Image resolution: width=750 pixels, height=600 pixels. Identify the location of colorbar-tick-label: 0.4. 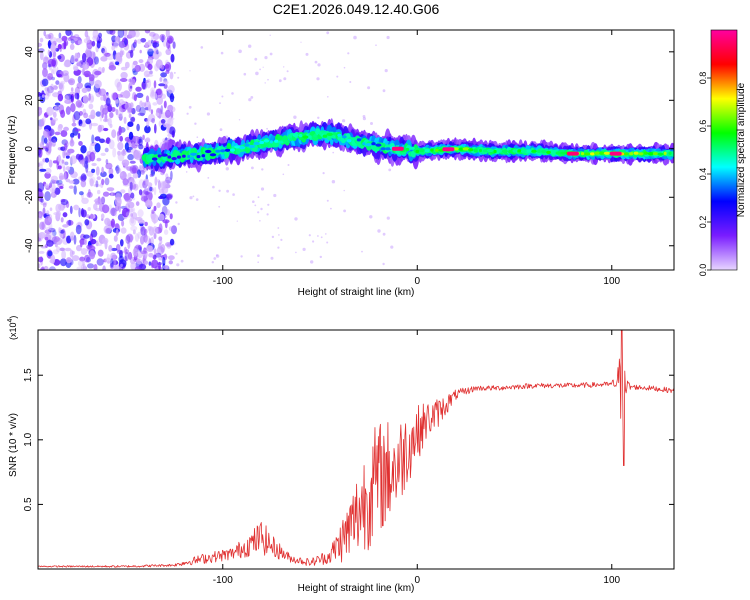
(703, 174).